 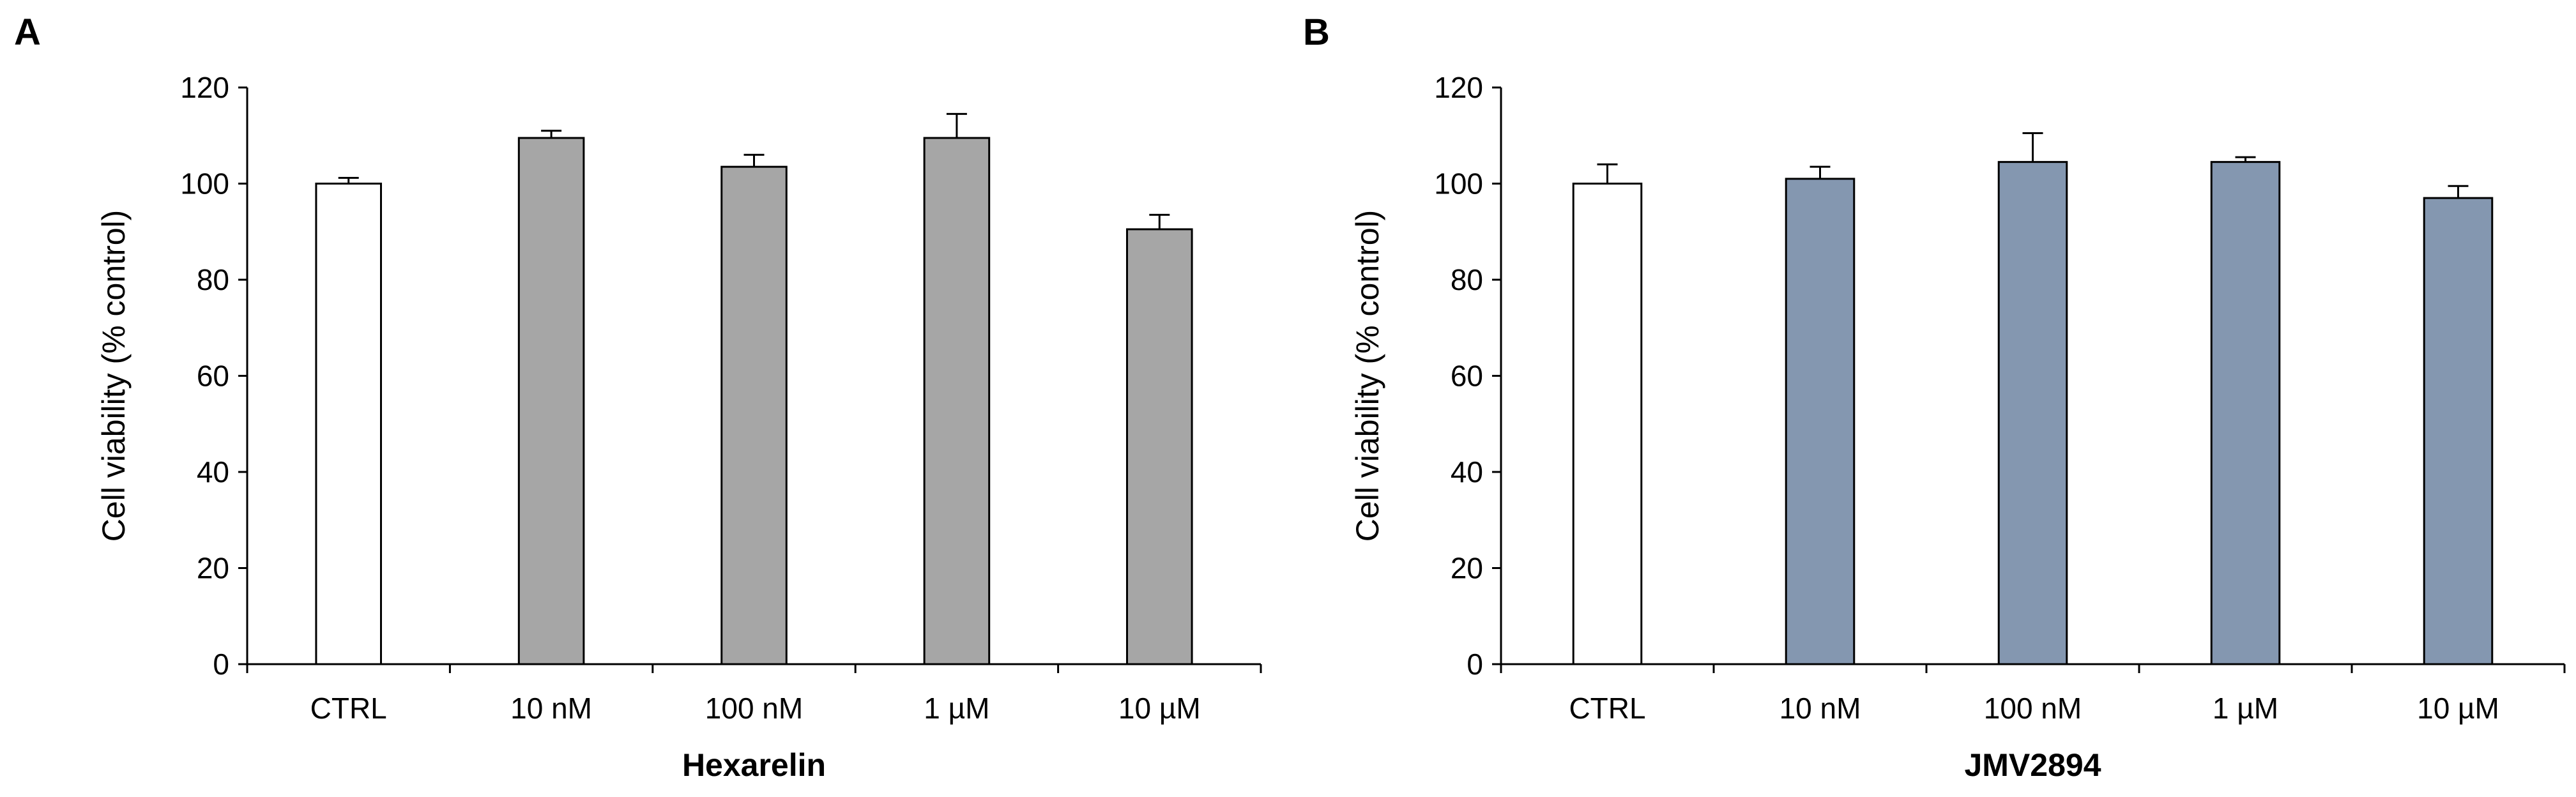 I want to click on panel-letter: B, so click(x=1317, y=32).